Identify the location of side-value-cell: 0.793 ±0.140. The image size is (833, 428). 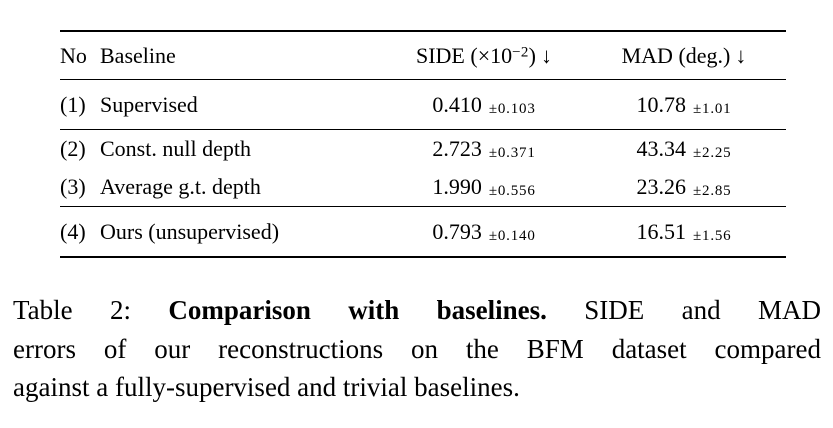
(484, 232).